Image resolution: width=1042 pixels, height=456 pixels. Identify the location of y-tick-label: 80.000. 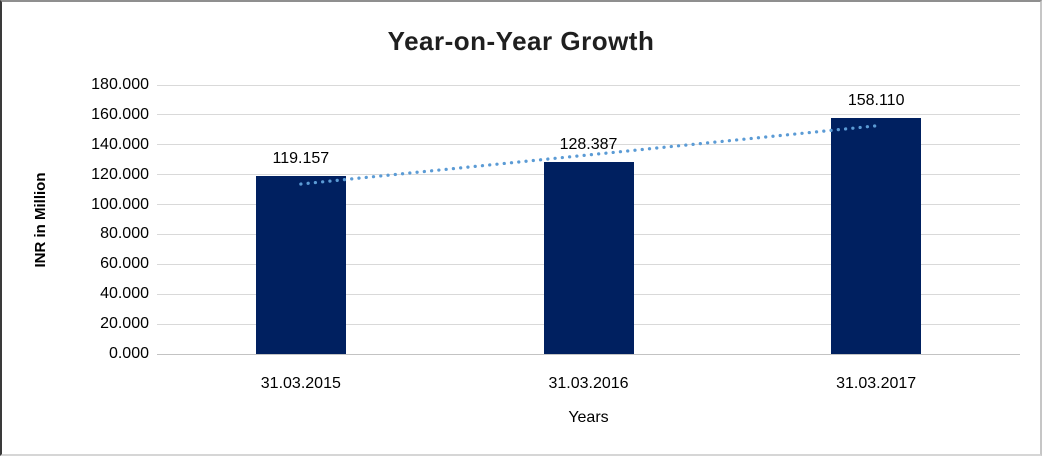
(124, 234).